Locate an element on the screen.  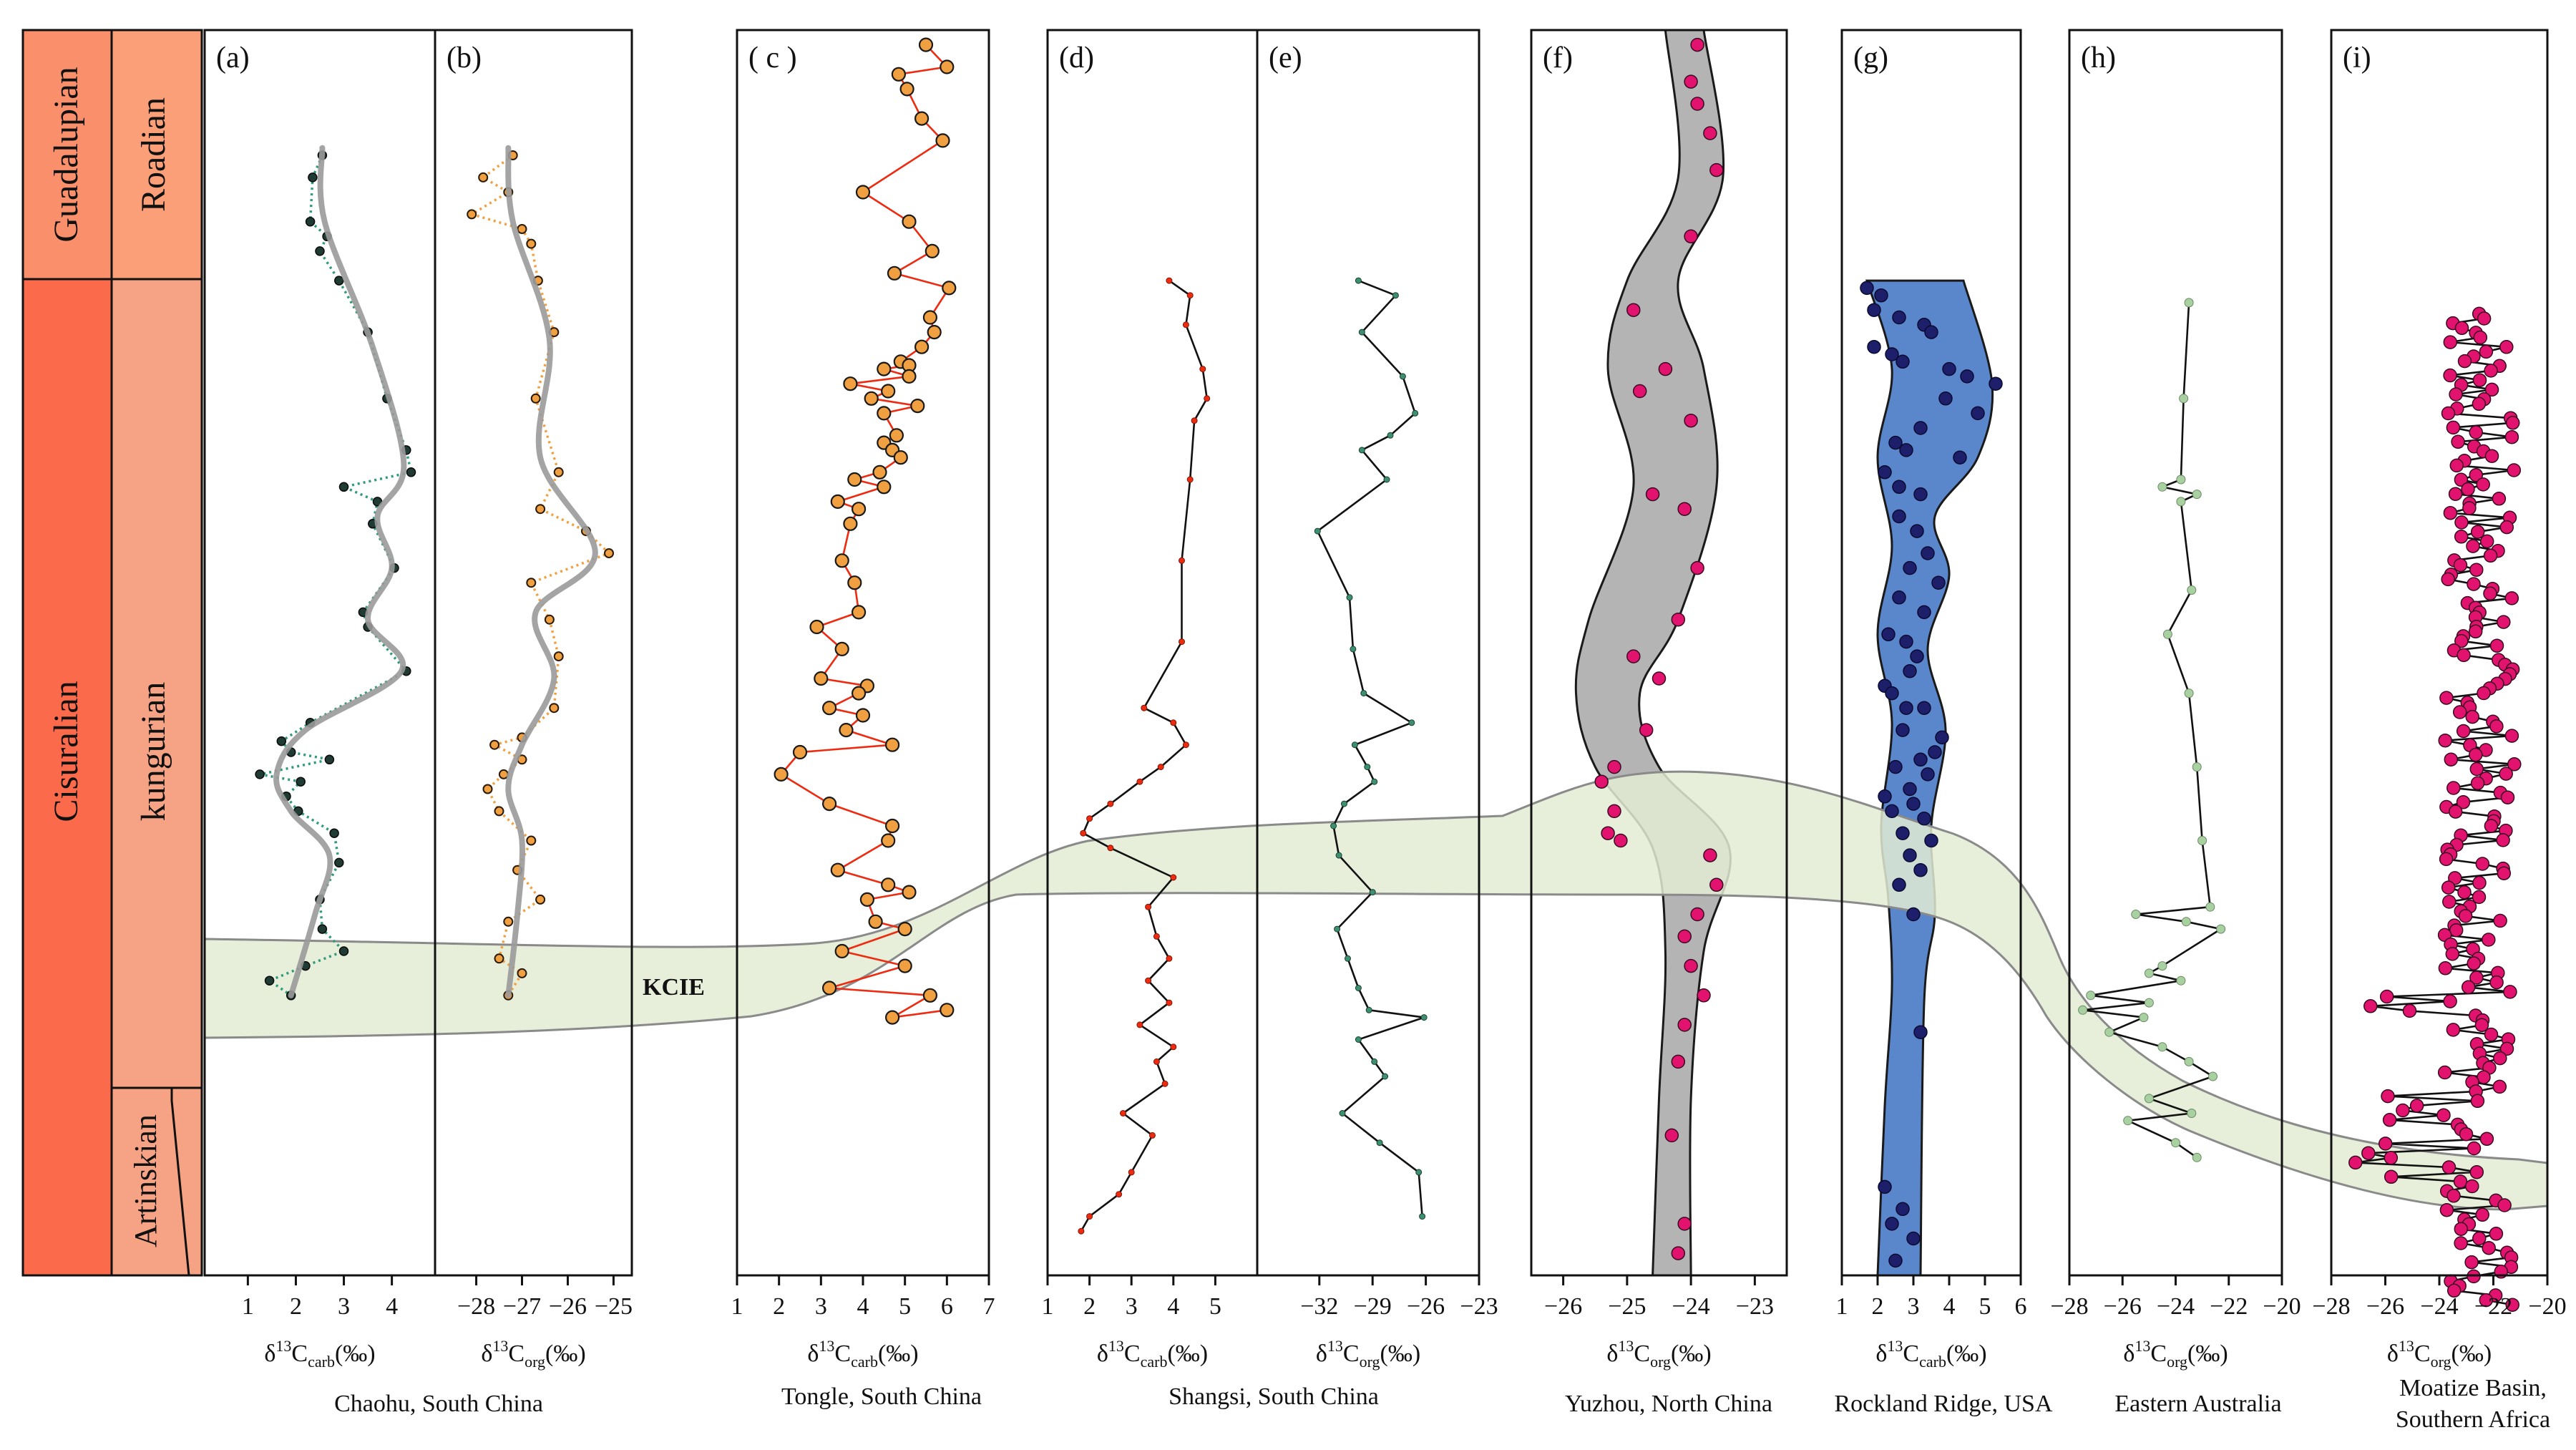
tick-label-e-0: −32 is located at coordinates (1319, 1306).